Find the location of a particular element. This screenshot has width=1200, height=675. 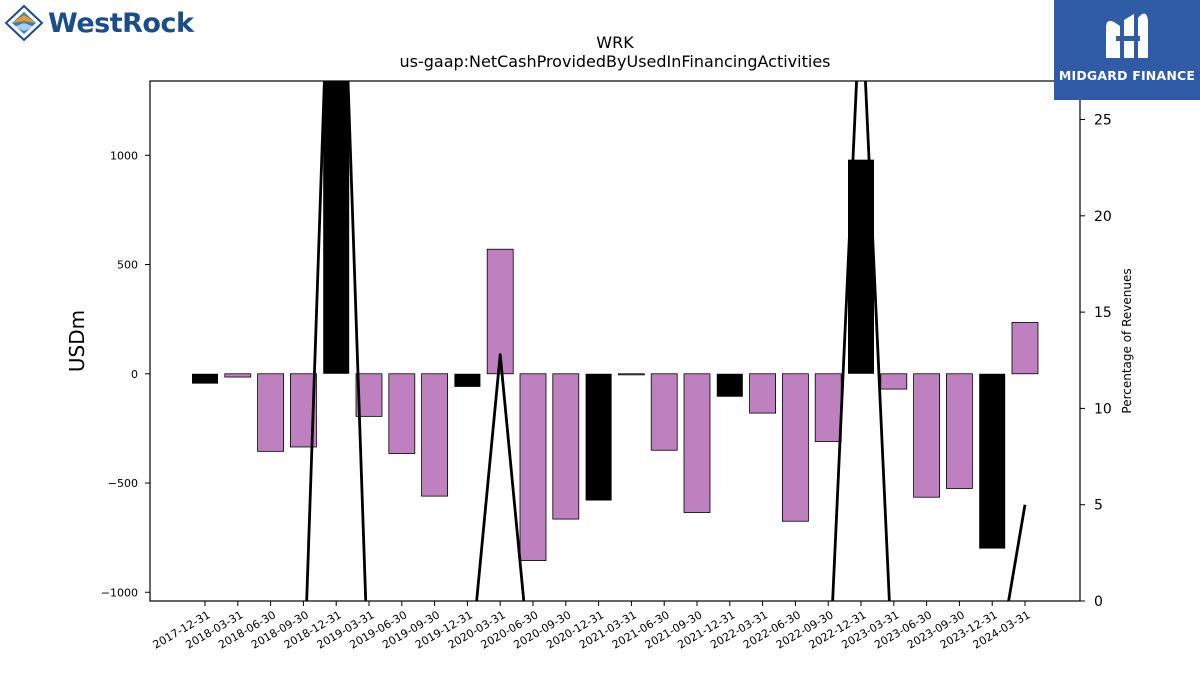

y2-tick-label: 15 is located at coordinates (1103, 313).